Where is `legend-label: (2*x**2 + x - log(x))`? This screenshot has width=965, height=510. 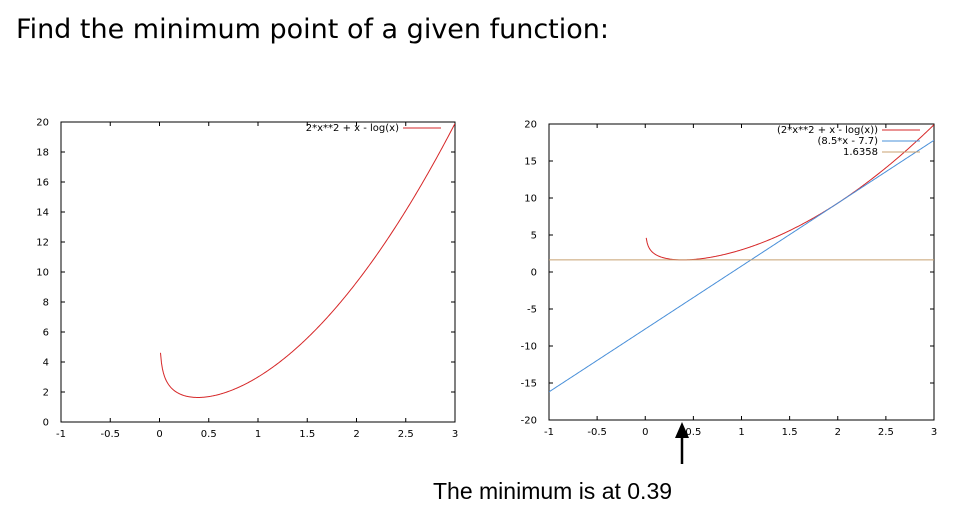
legend-label: (2*x**2 + x - log(x)) is located at coordinates (827, 130).